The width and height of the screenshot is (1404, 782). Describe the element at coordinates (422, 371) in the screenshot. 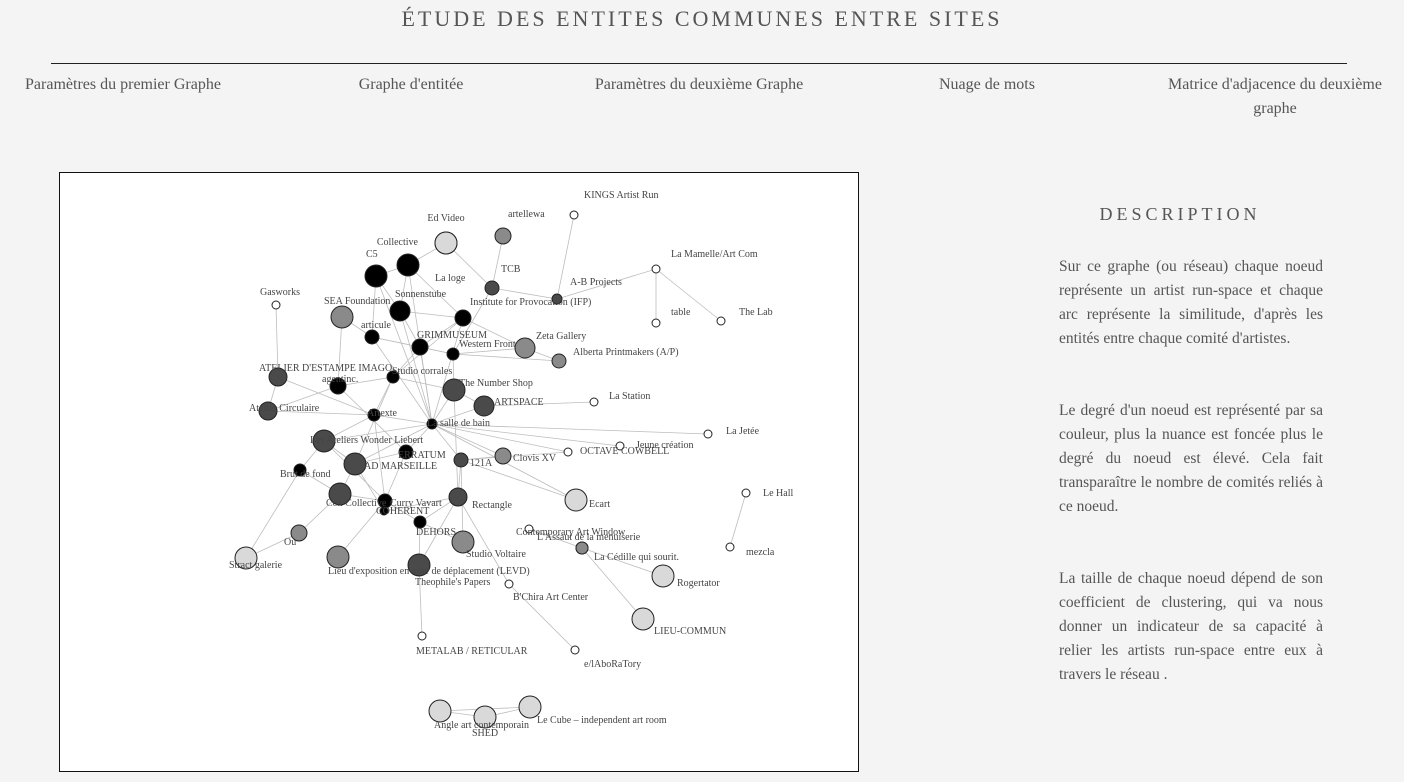

I see `graph-node-label: Studio corrales` at that location.